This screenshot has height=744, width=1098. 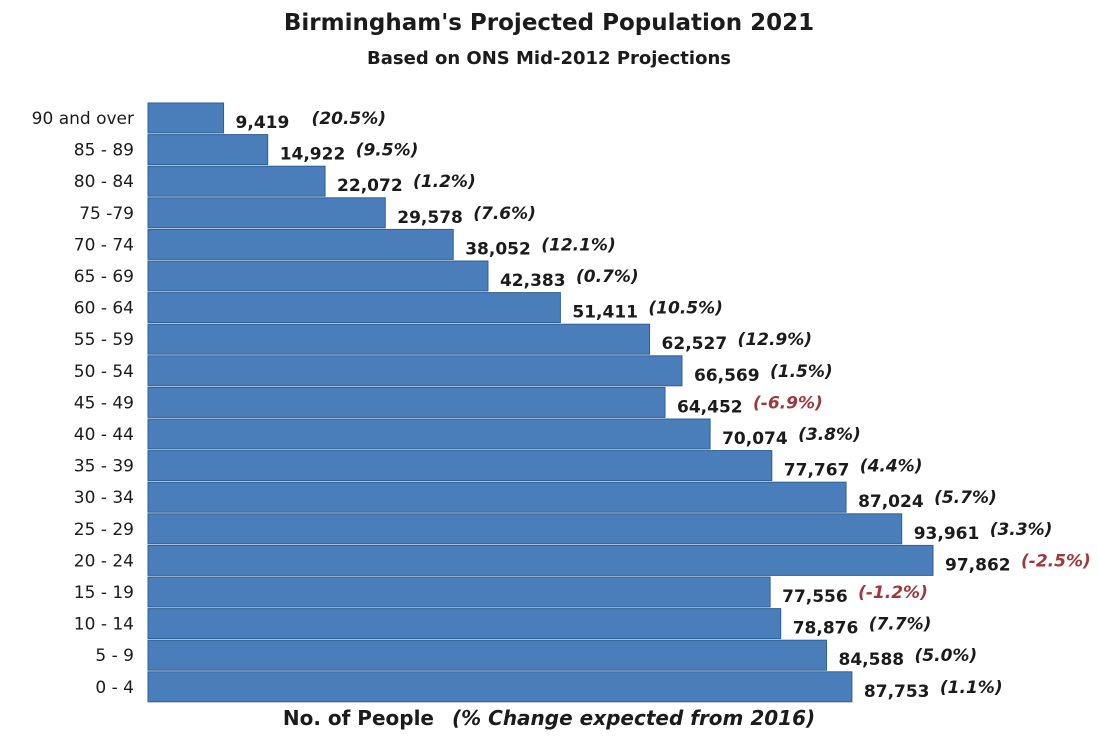 What do you see at coordinates (430, 218) in the screenshot?
I see `value-label-3: 29,578` at bounding box center [430, 218].